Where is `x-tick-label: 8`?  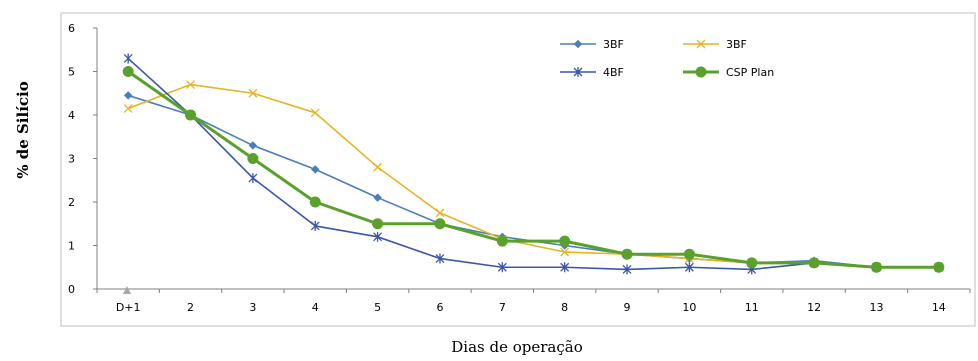
x-tick-label: 8 is located at coordinates (564, 307).